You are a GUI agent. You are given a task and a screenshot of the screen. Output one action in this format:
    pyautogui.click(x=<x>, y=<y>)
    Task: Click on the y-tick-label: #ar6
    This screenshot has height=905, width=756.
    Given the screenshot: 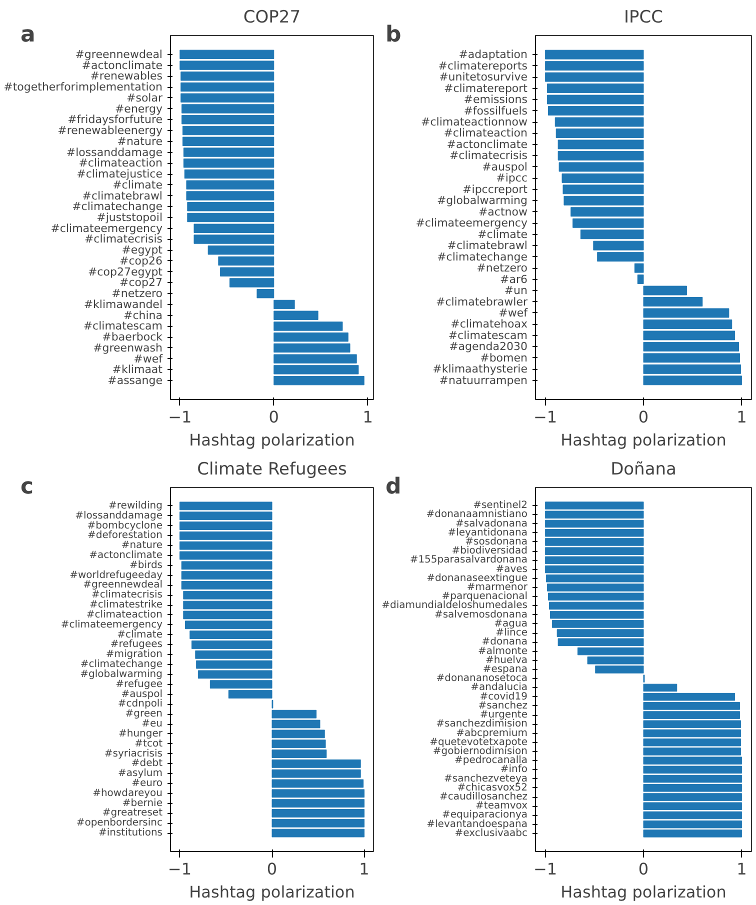 What is the action you would take?
    pyautogui.click(x=514, y=279)
    